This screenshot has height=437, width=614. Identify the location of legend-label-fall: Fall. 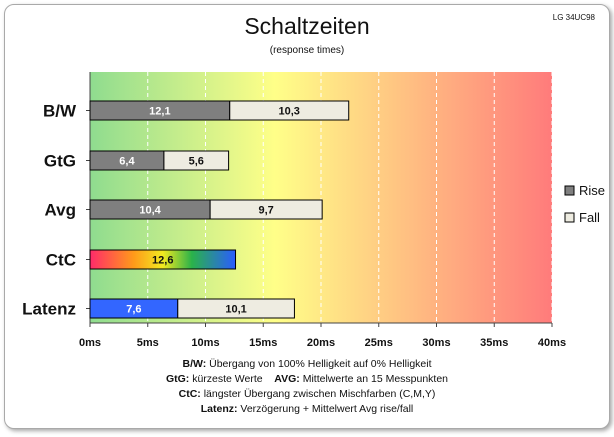
(589, 217).